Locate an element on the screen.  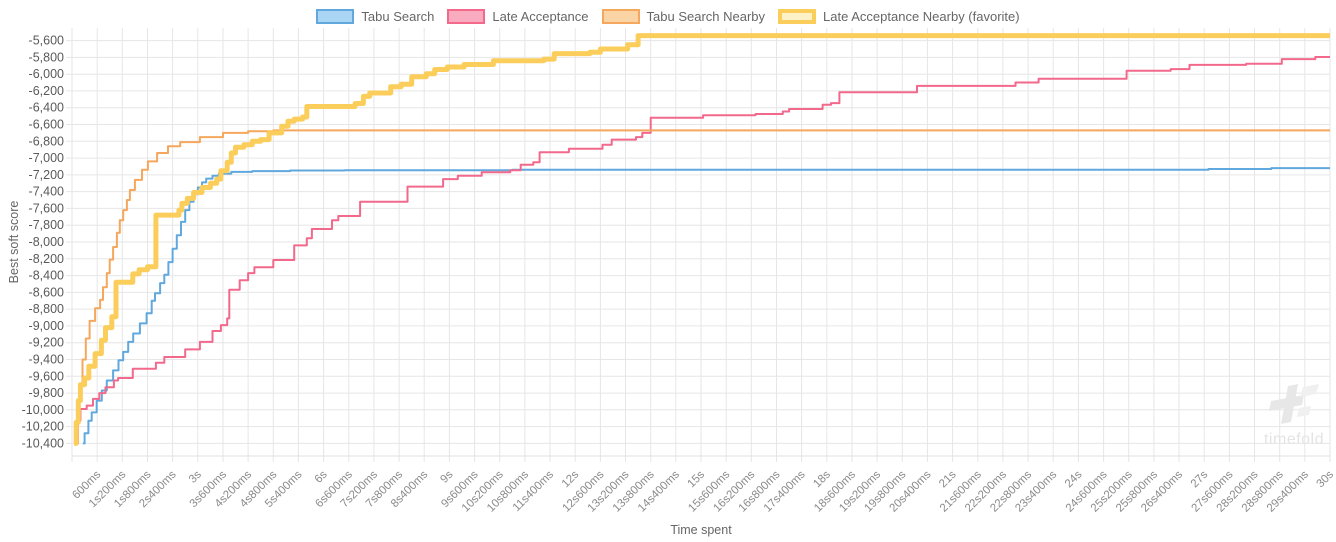
y-tick-label: -7,800 is located at coordinates (46, 225).